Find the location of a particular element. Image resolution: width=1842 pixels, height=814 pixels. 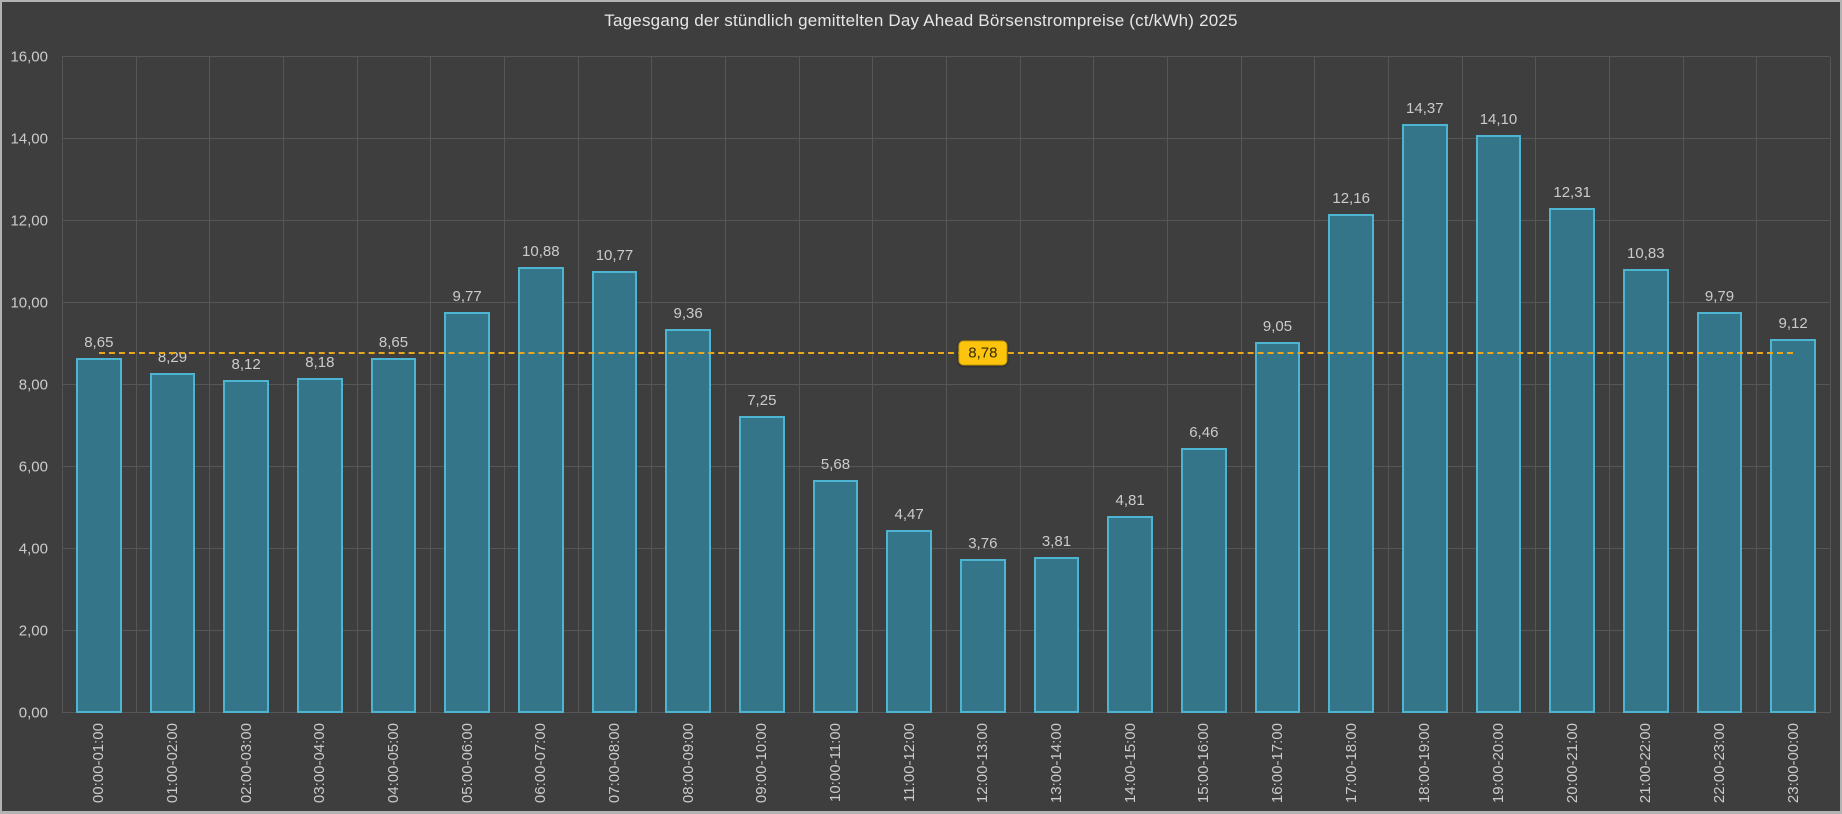

x-axis-tick: 22:00-23:00 is located at coordinates (1720, 763).